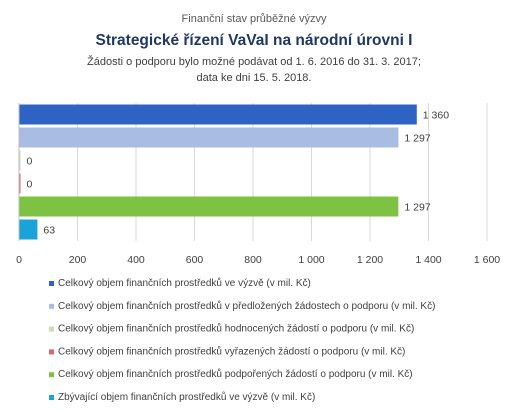 The image size is (509, 411). What do you see at coordinates (436, 116) in the screenshot?
I see `data-label: 1 360` at bounding box center [436, 116].